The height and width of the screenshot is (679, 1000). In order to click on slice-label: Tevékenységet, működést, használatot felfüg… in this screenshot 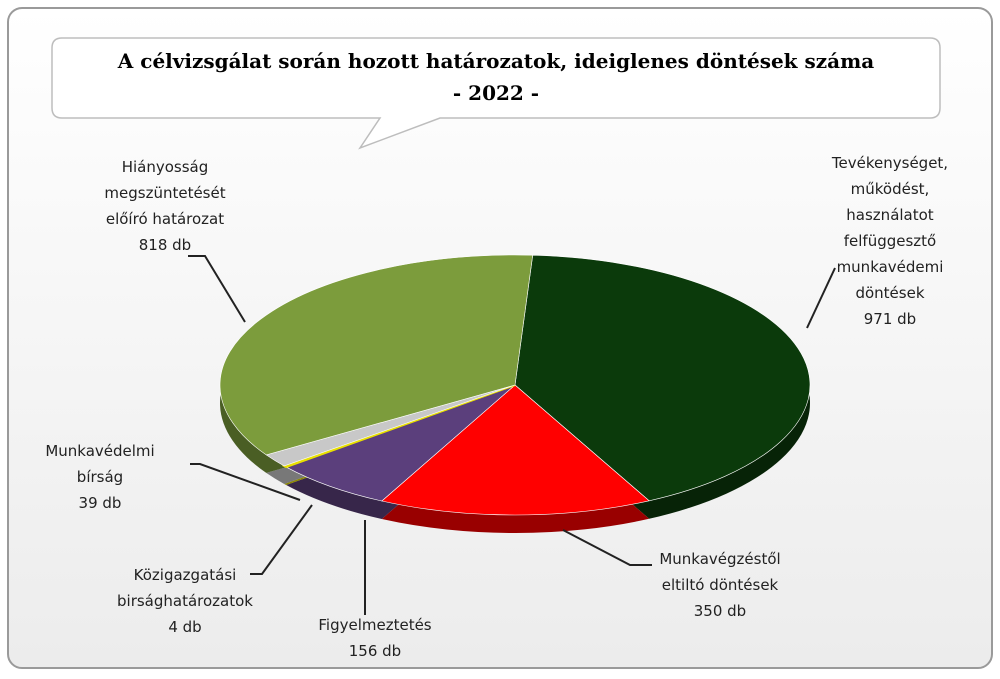, I will do `click(889, 228)`.